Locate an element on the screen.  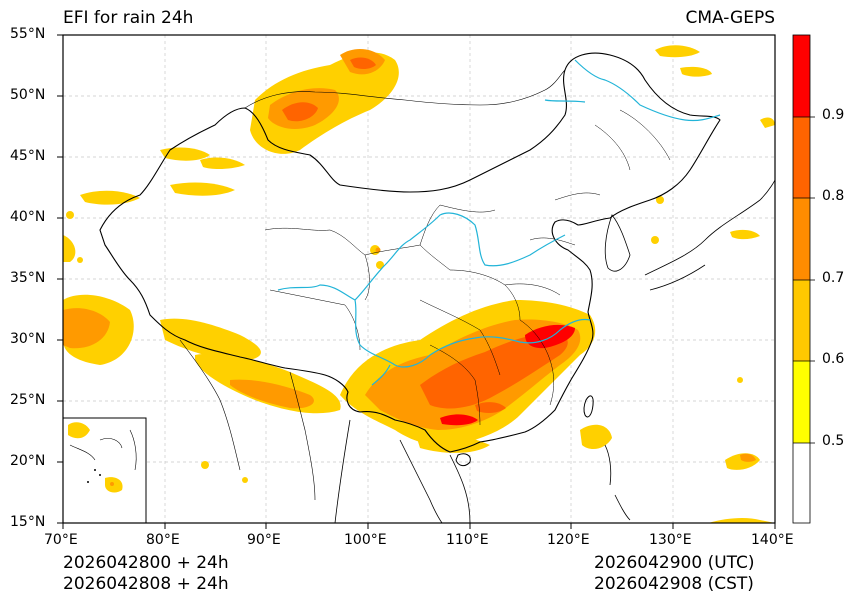
lat-label-30: 30°N is located at coordinates (28, 339).